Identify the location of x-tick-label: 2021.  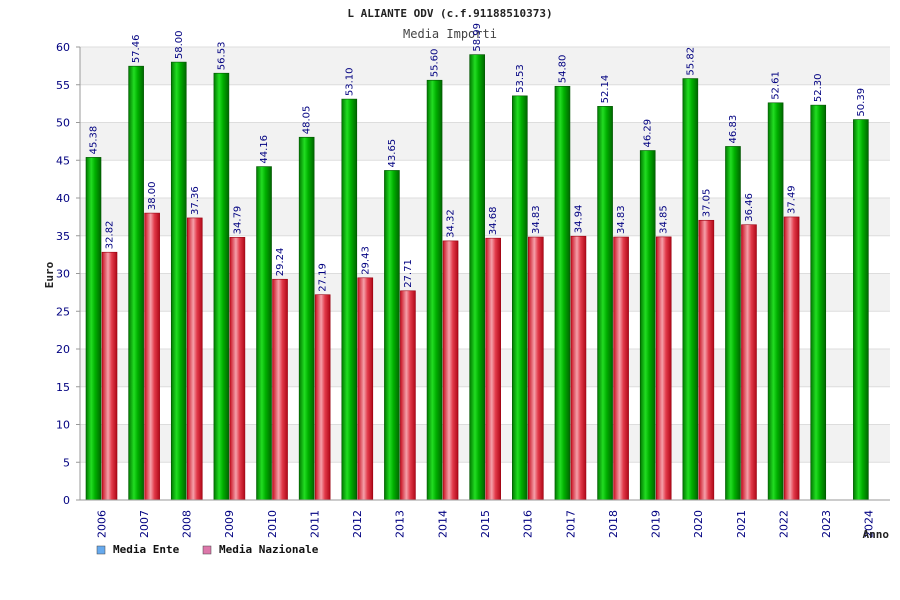
(741, 524).